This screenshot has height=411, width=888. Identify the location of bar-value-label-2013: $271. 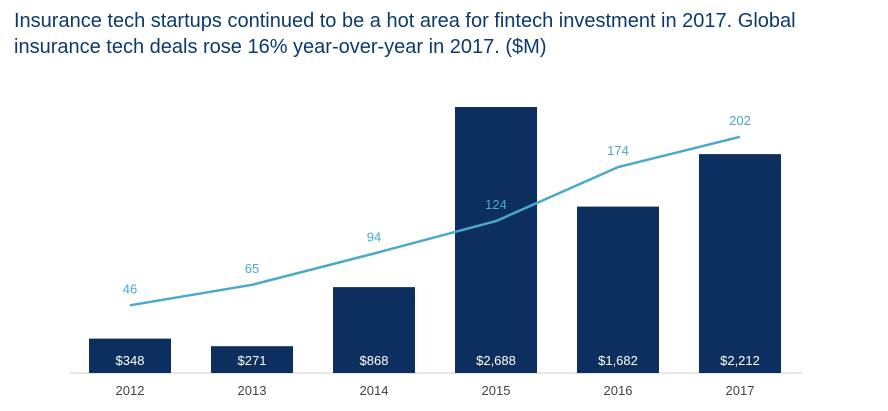
(252, 360).